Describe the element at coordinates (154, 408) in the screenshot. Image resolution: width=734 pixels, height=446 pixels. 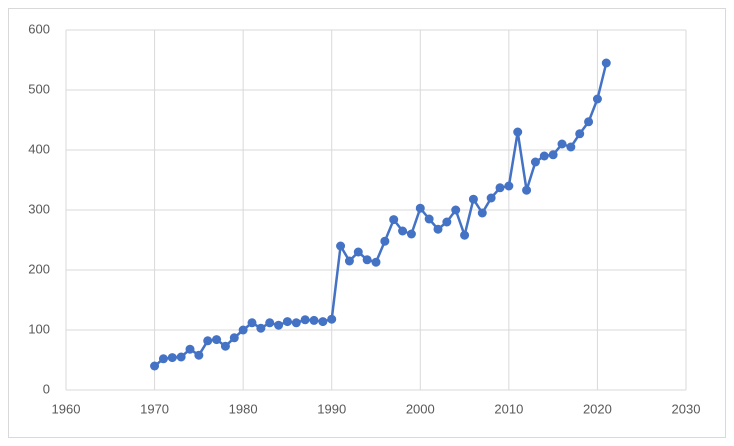
I see `x-tick-label: 1970` at that location.